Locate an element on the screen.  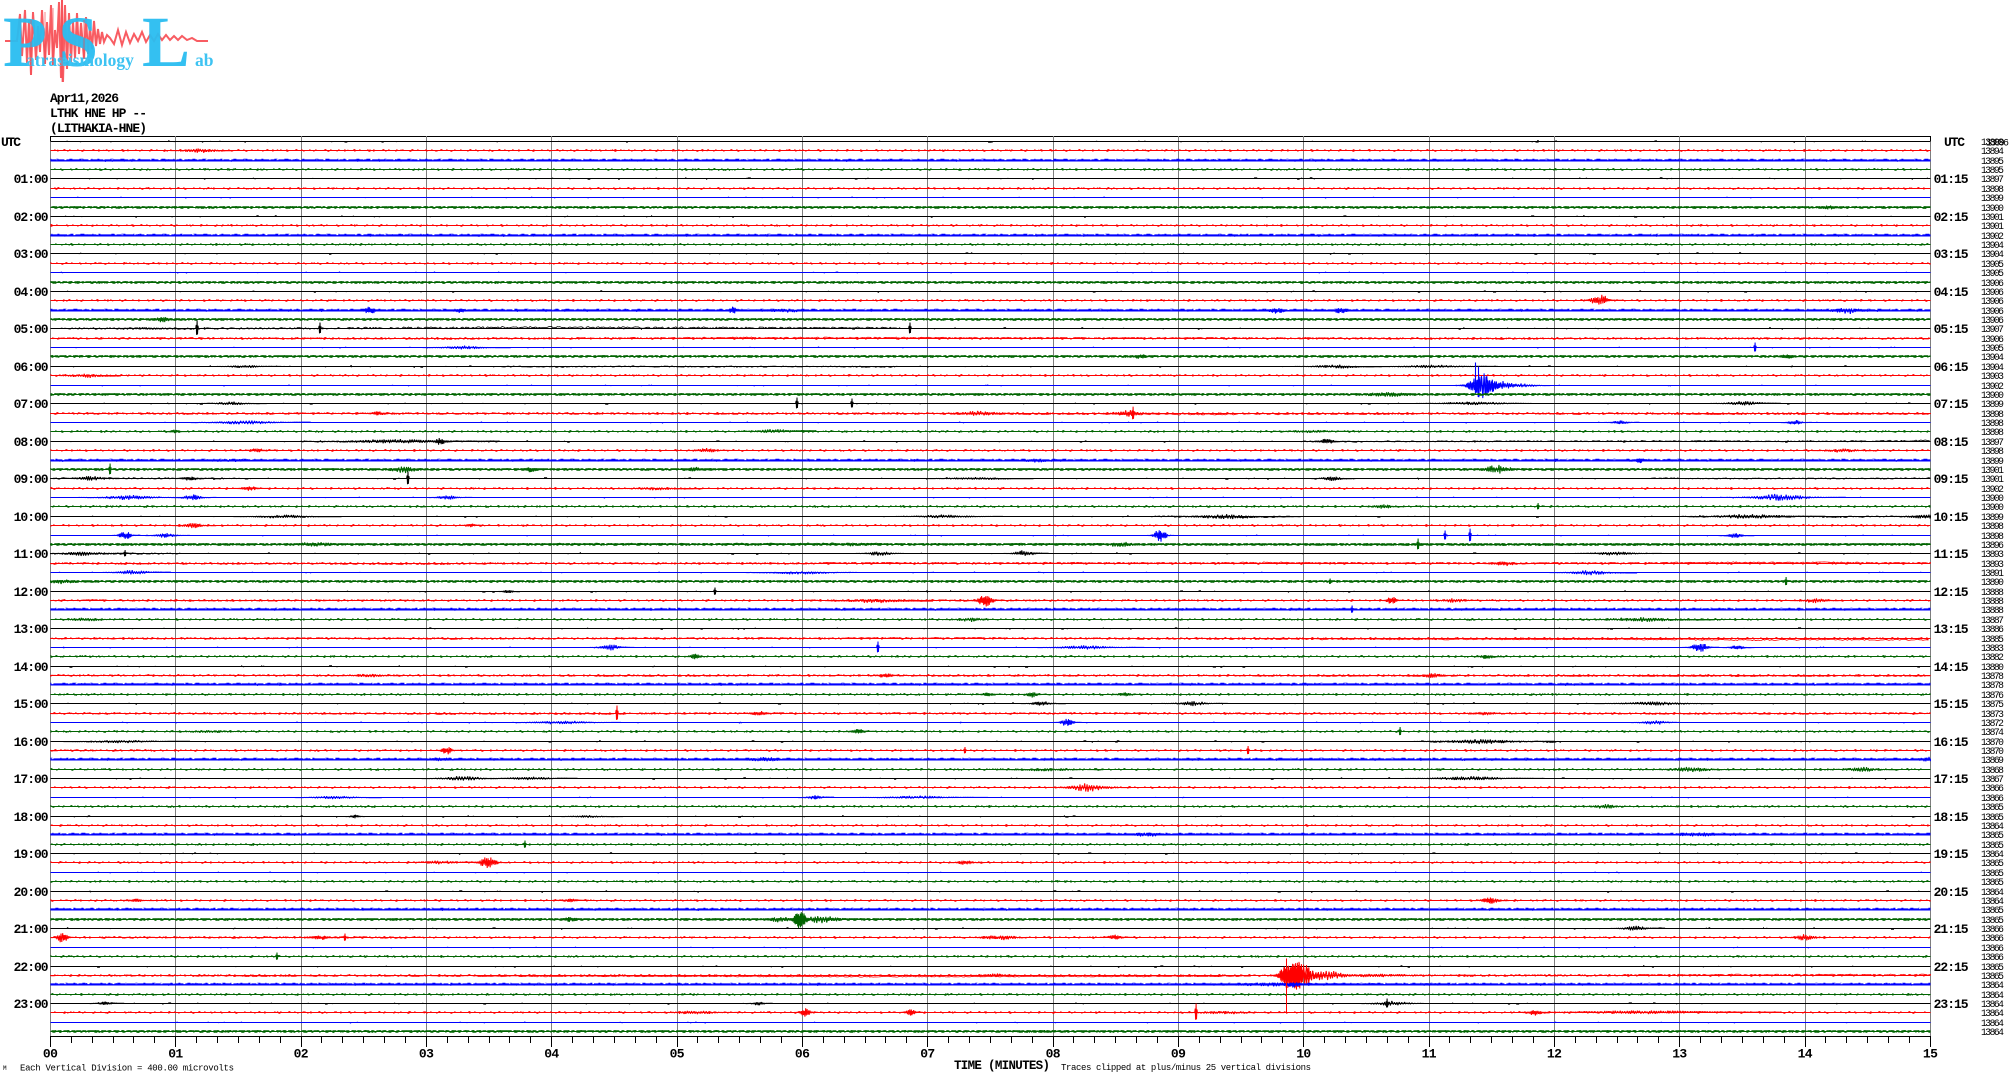
svg-text: 13870 is located at coordinates (1992, 742).